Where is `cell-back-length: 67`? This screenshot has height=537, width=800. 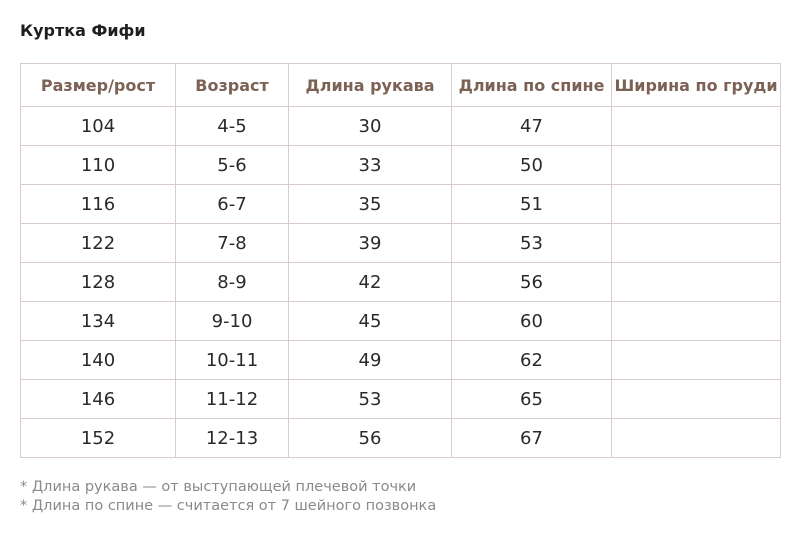 cell-back-length: 67 is located at coordinates (531, 438).